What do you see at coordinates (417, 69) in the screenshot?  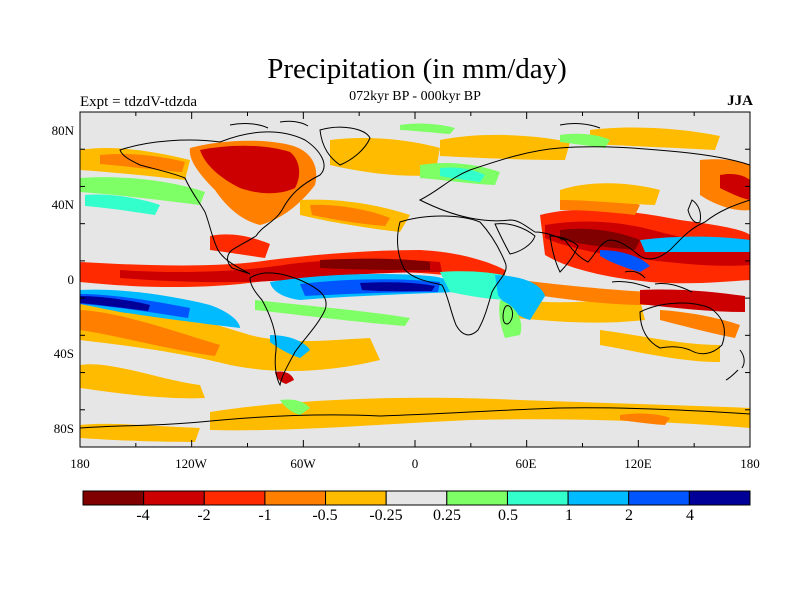 I see `figure-title: Precipitation (in mm/day)` at bounding box center [417, 69].